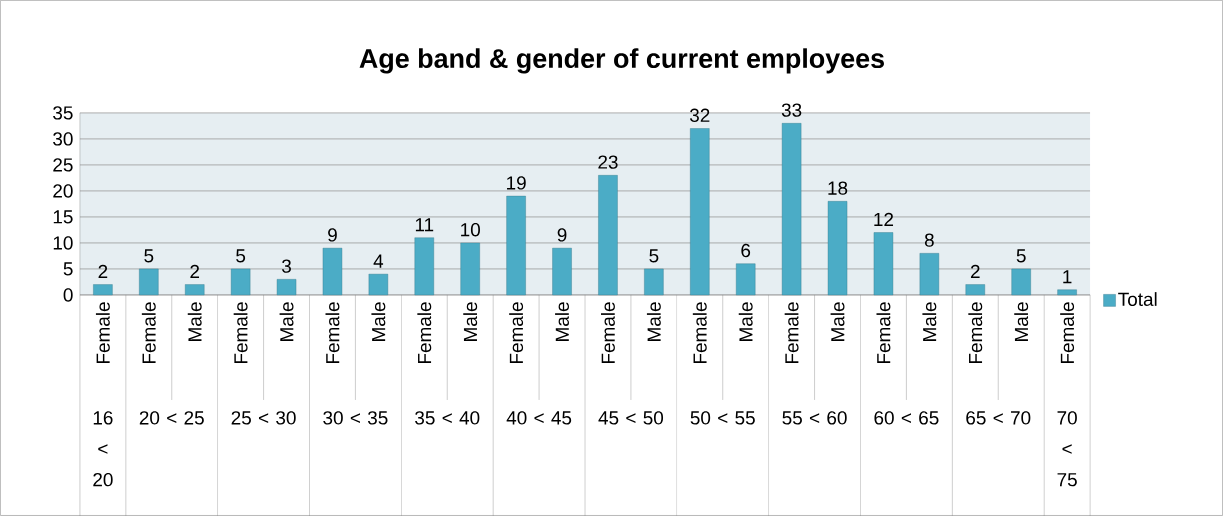 This screenshot has height=516, width=1223. What do you see at coordinates (722, 418) in the screenshot?
I see `text: 50 < 55` at bounding box center [722, 418].